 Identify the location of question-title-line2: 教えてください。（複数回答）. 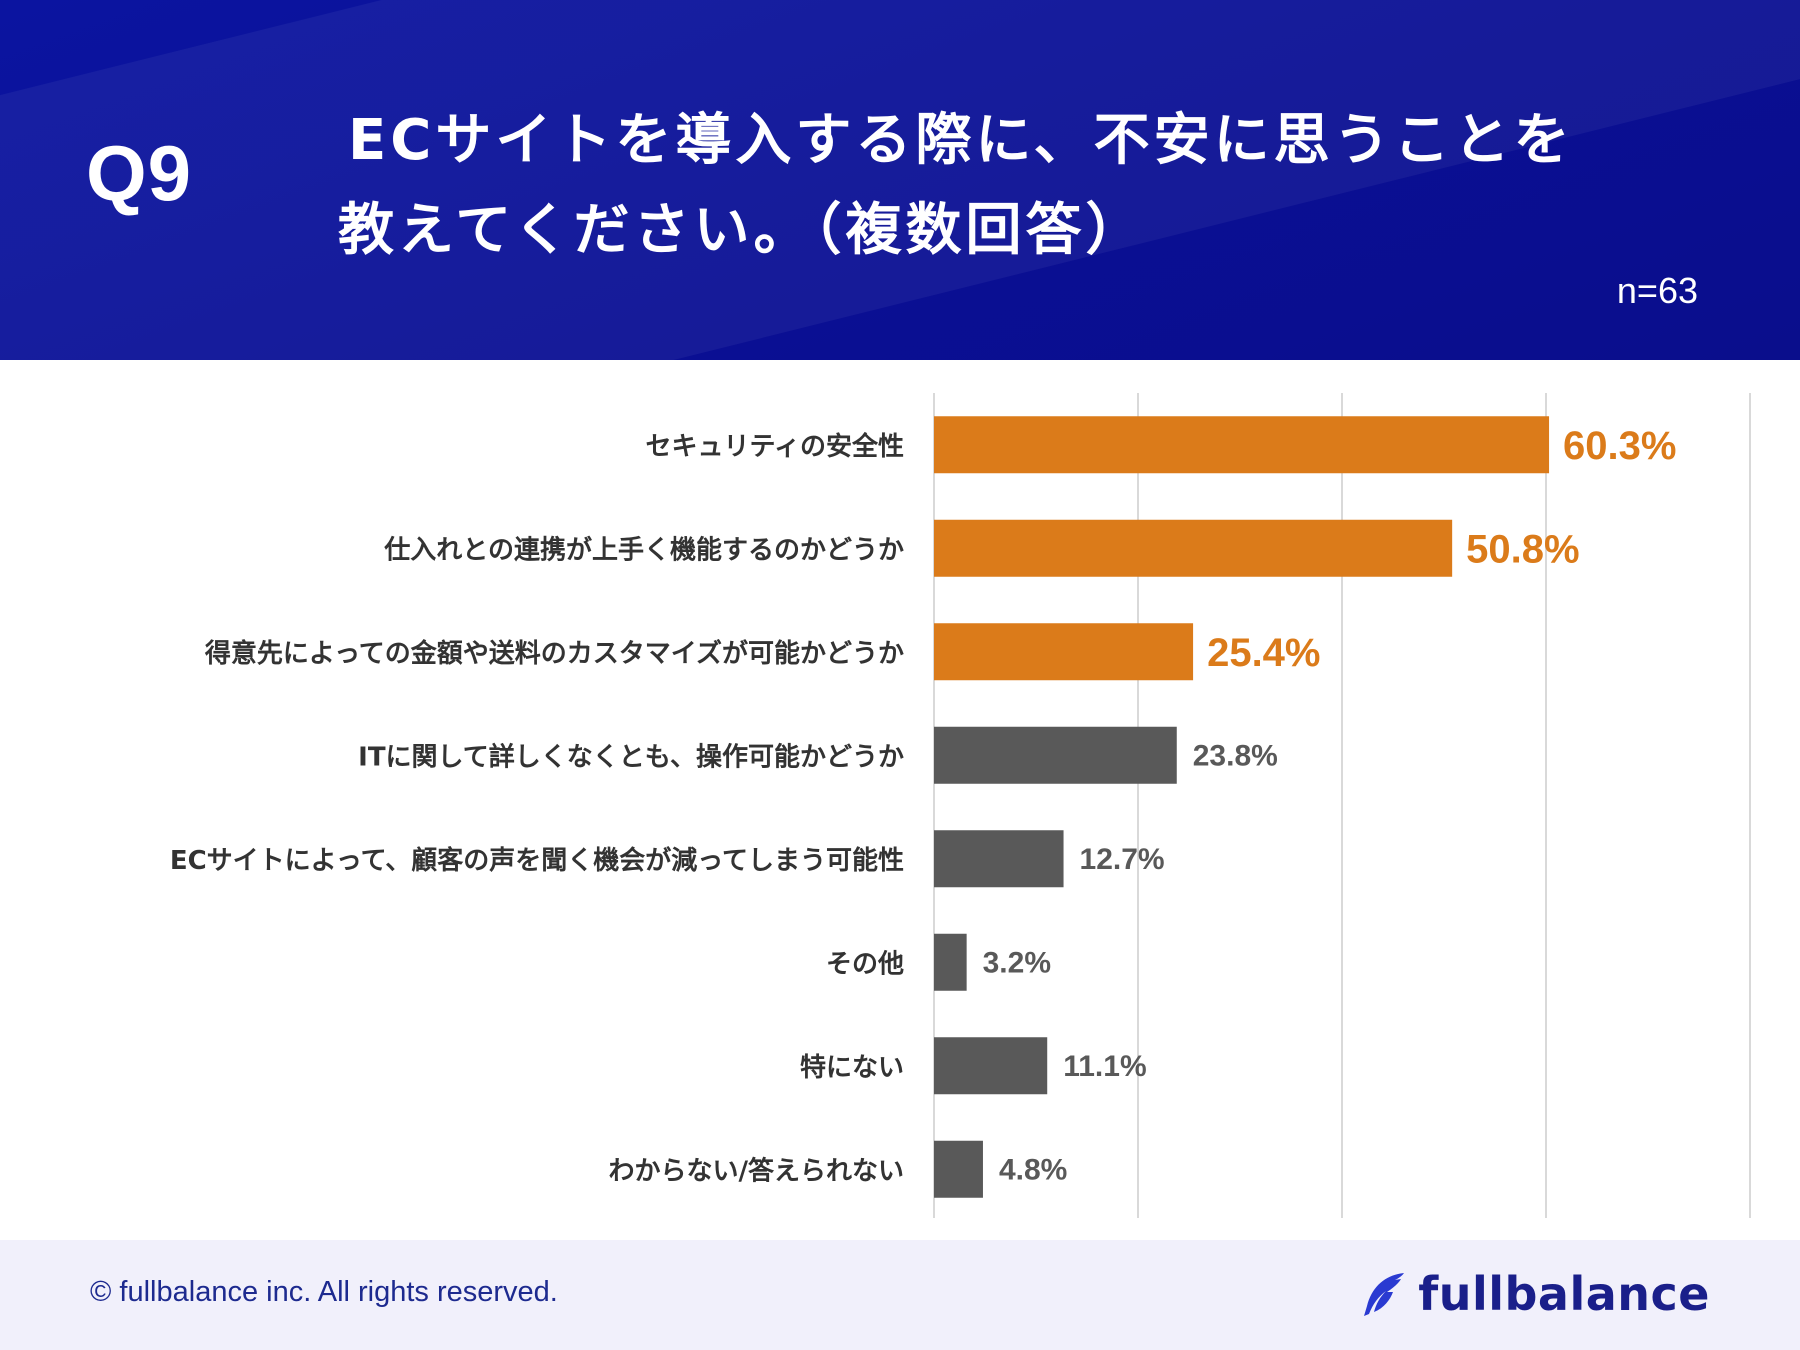
(742, 230).